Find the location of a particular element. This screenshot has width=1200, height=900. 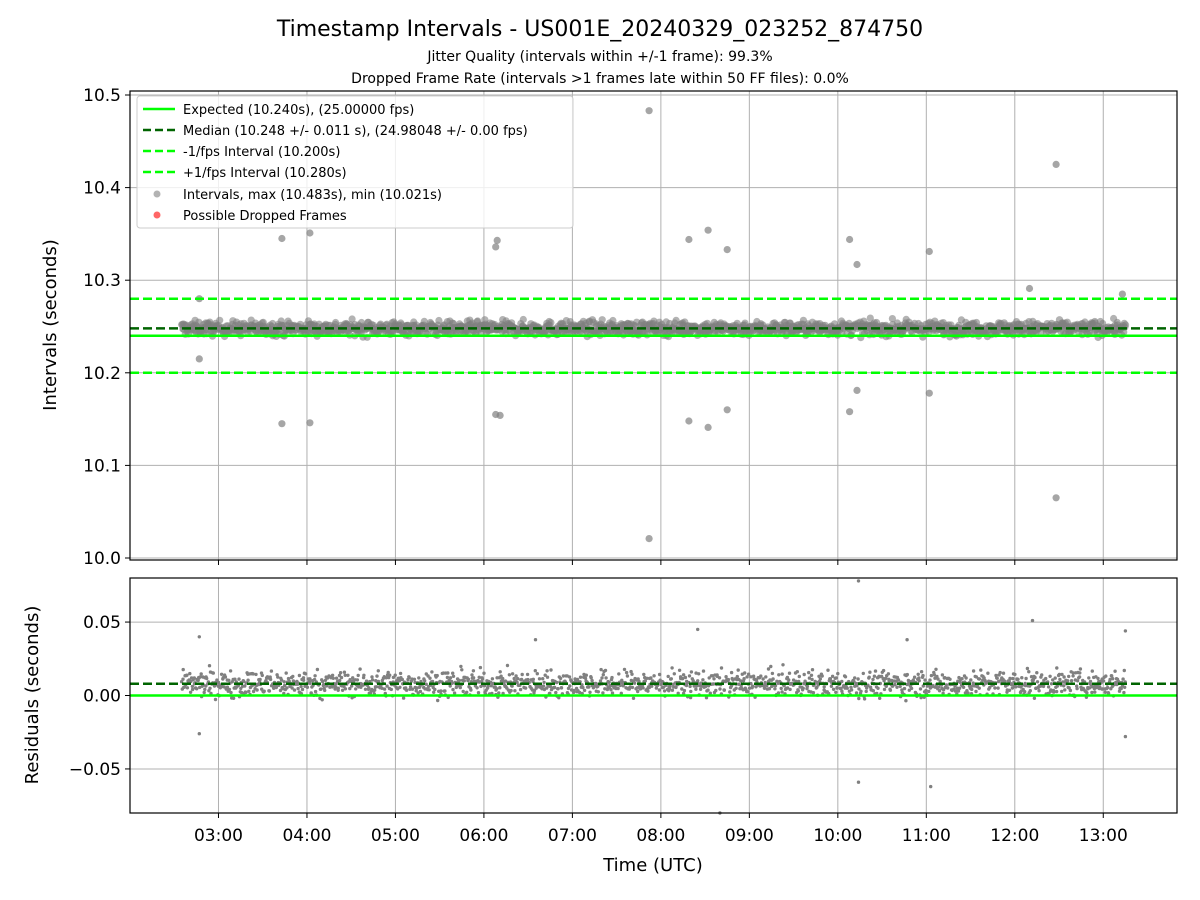

x-tick-label: 10:00 is located at coordinates (837, 836).